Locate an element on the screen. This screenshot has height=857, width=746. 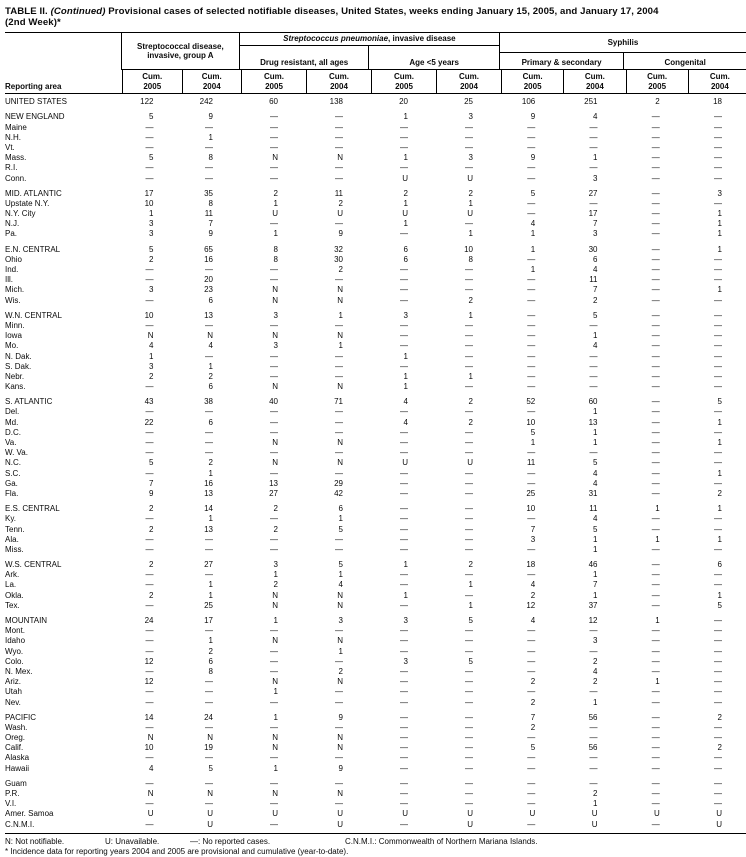
value-cell: 31 is located at coordinates (593, 493).